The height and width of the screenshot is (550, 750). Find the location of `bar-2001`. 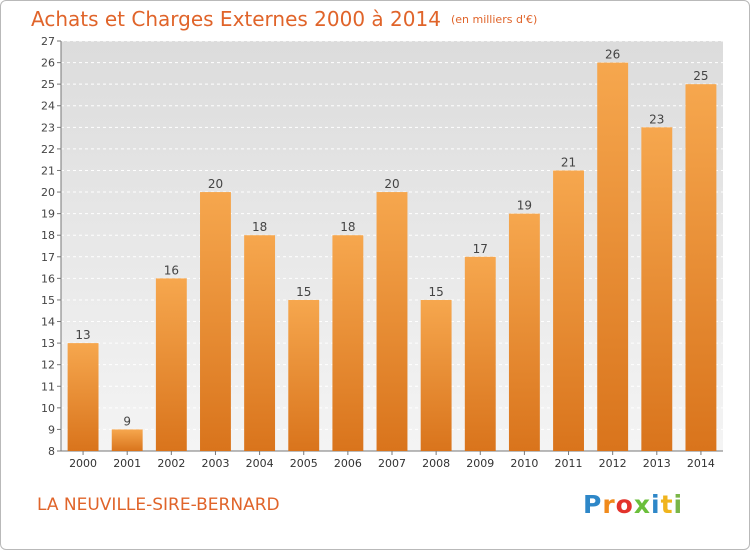

bar-2001 is located at coordinates (127, 440).